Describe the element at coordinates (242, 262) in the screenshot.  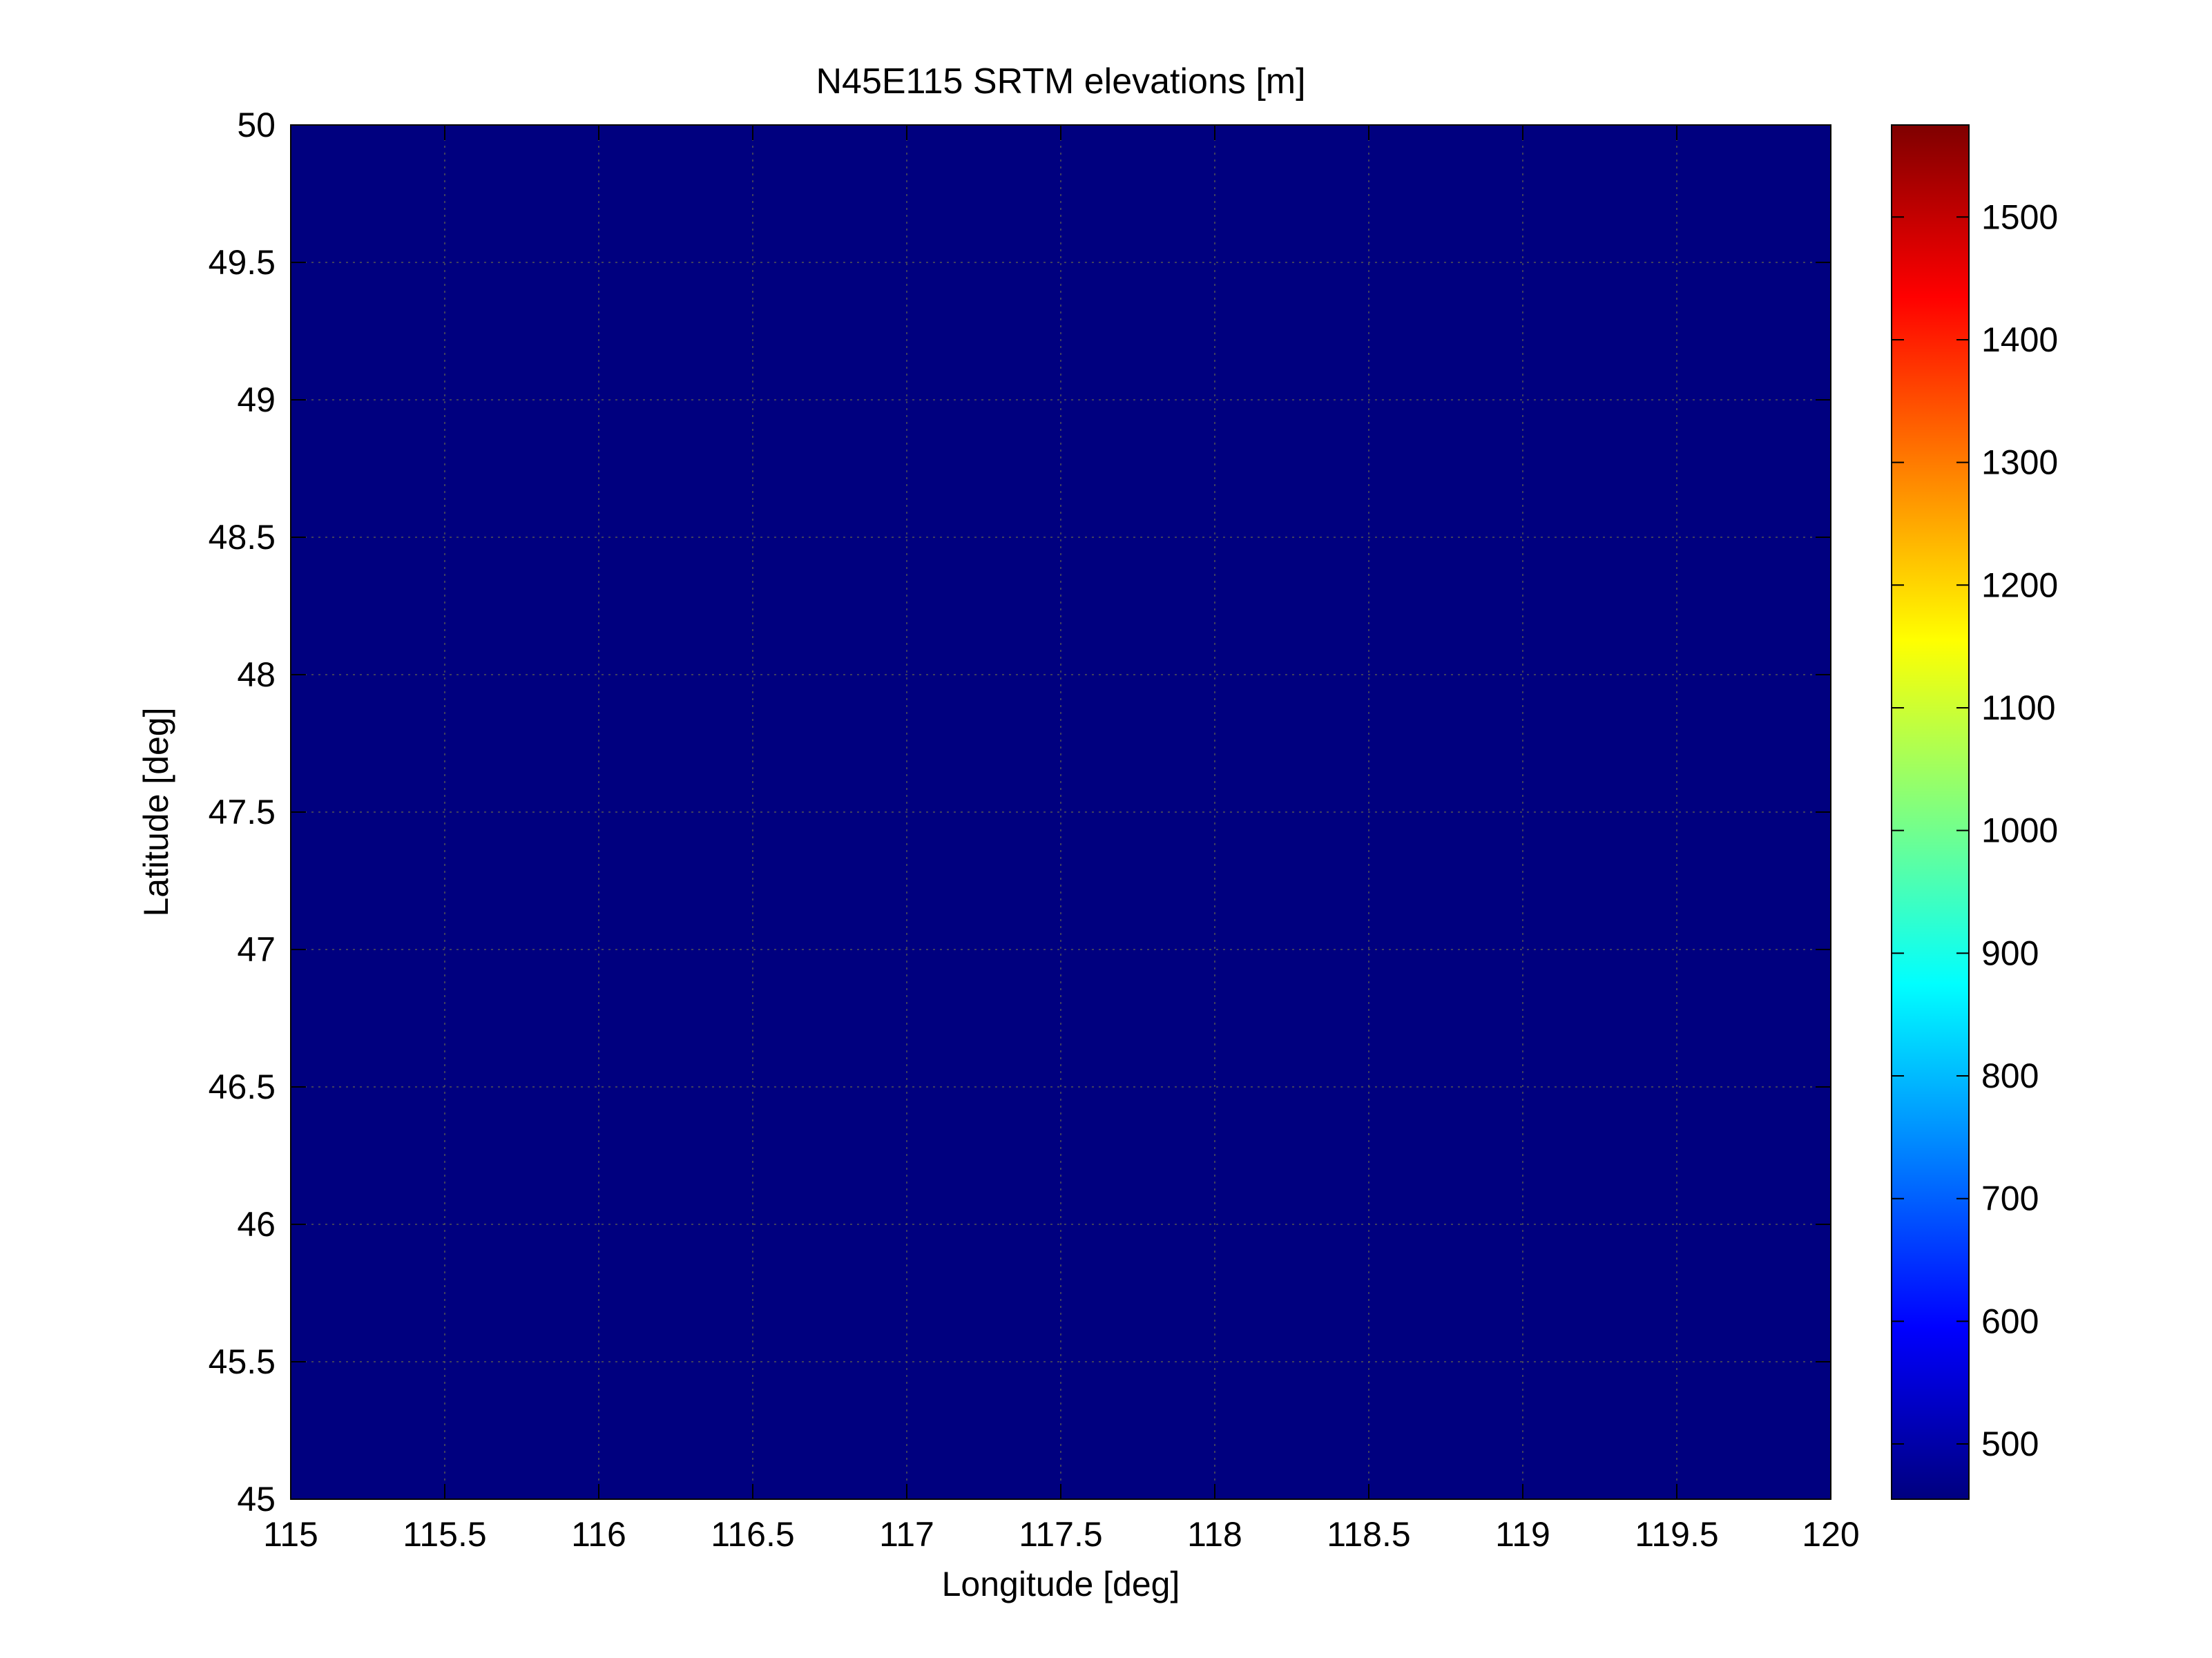
I see `y-tick-label: 49.5` at that location.